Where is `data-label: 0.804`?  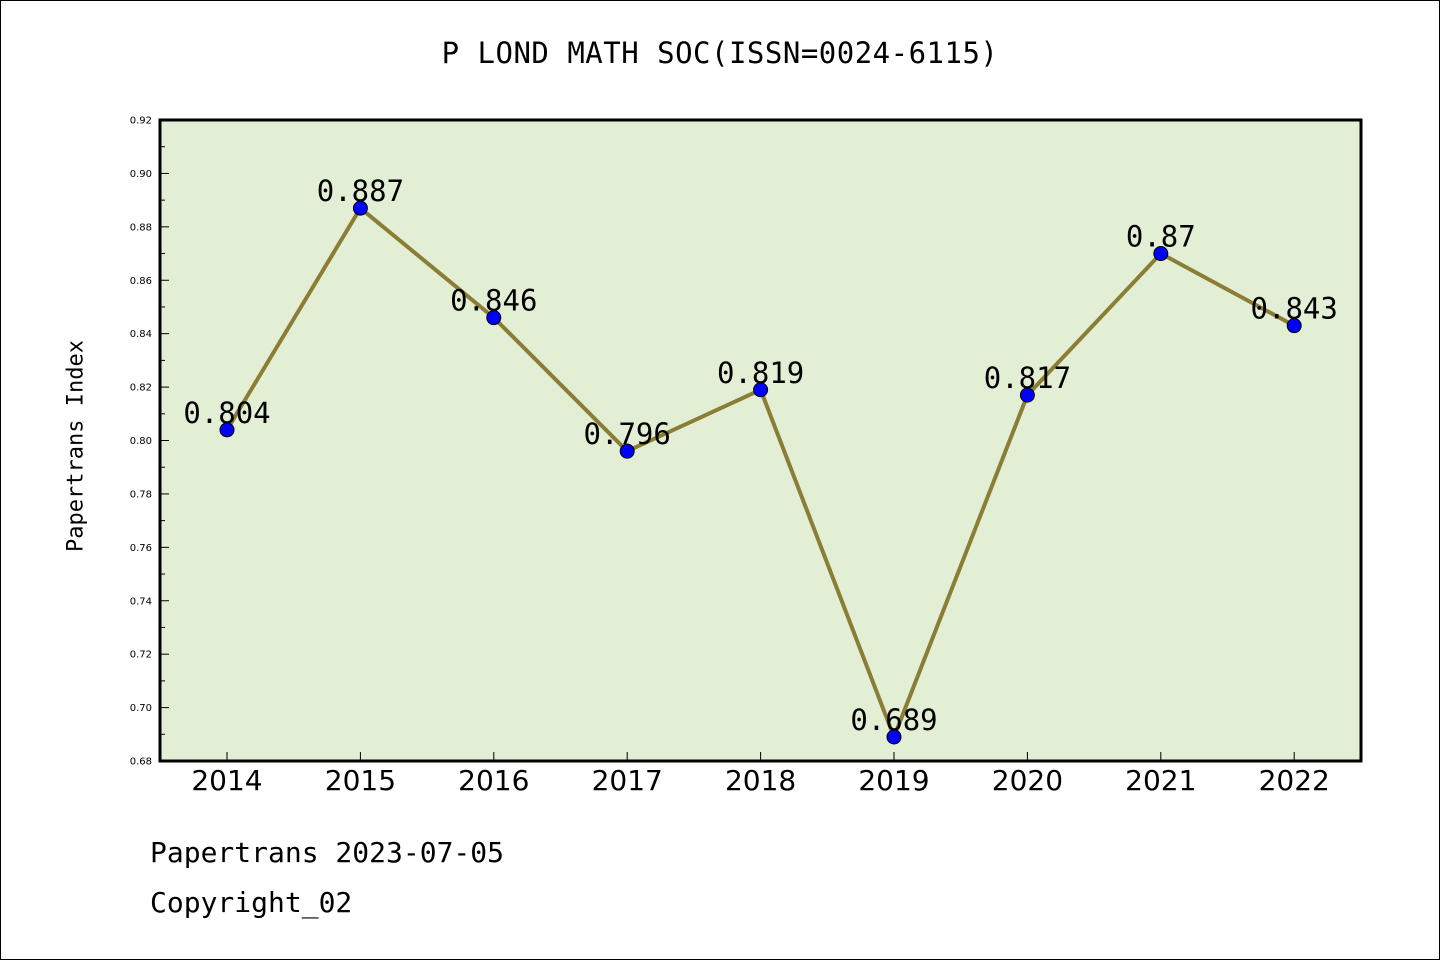
data-label: 0.804 is located at coordinates (226, 413).